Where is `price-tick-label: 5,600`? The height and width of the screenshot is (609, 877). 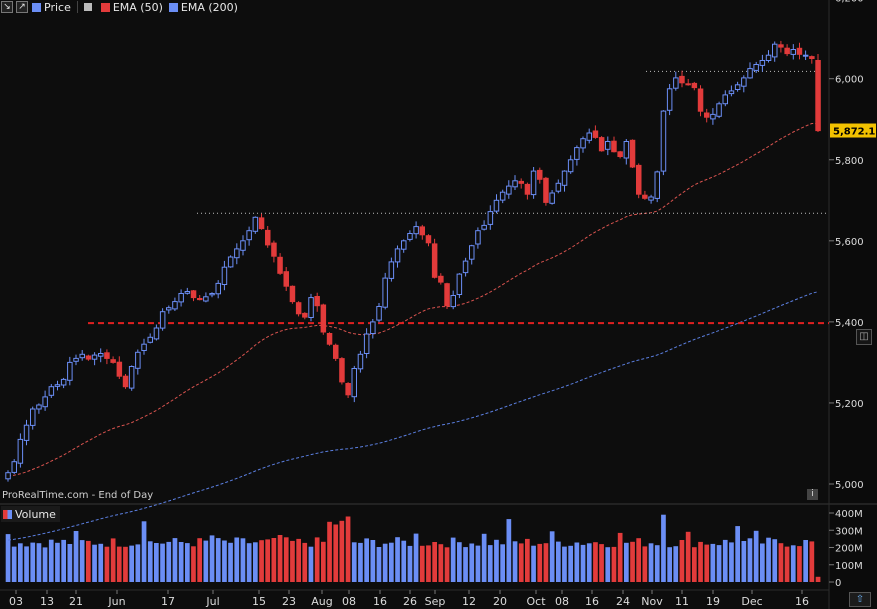
price-tick-label: 5,600 is located at coordinates (849, 242).